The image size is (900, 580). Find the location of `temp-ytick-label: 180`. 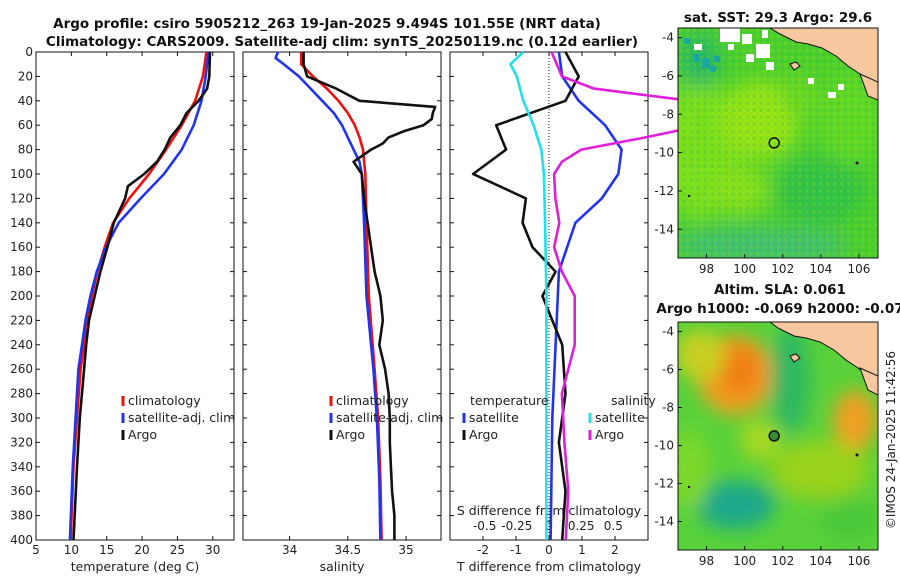

temp-ytick-label: 180 is located at coordinates (21, 272).